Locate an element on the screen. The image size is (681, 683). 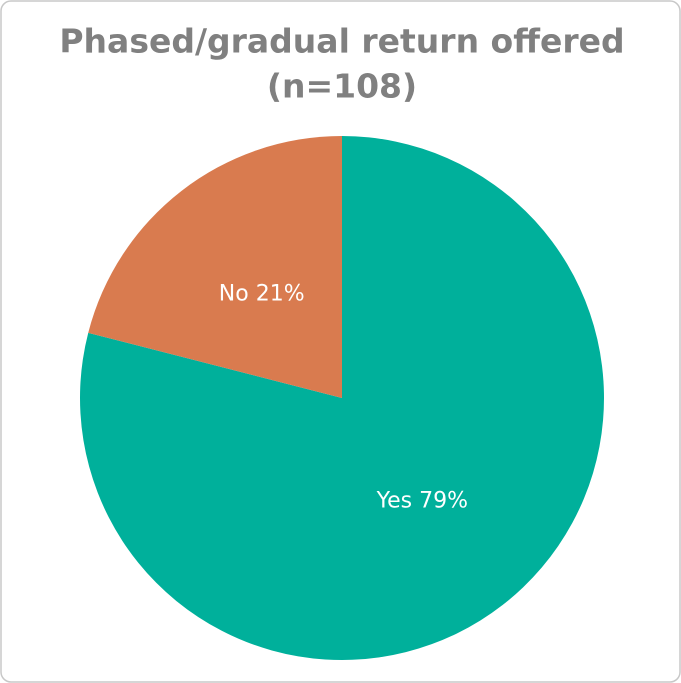
data-label: No 21% is located at coordinates (262, 293).